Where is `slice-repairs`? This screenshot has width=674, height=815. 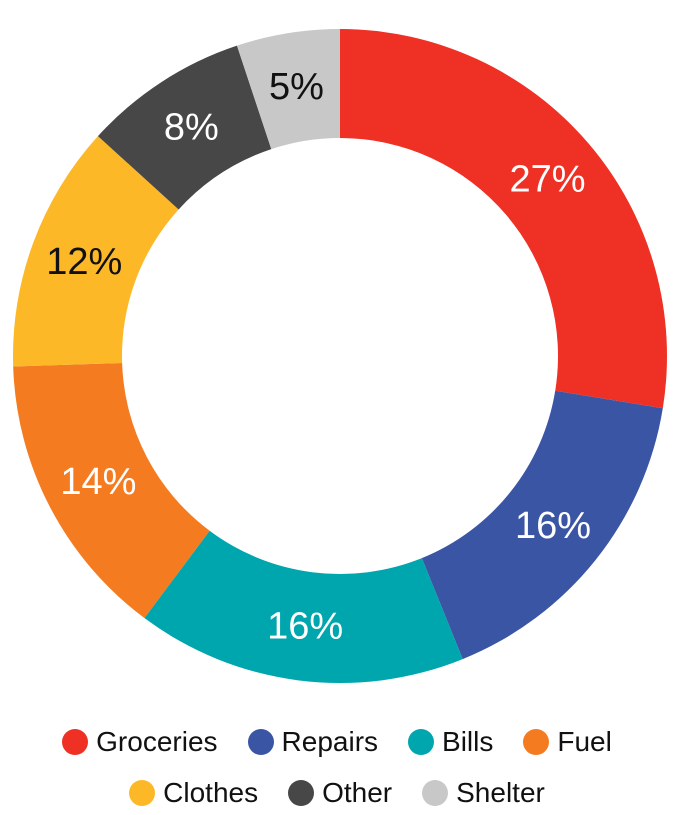
slice-repairs is located at coordinates (542, 525).